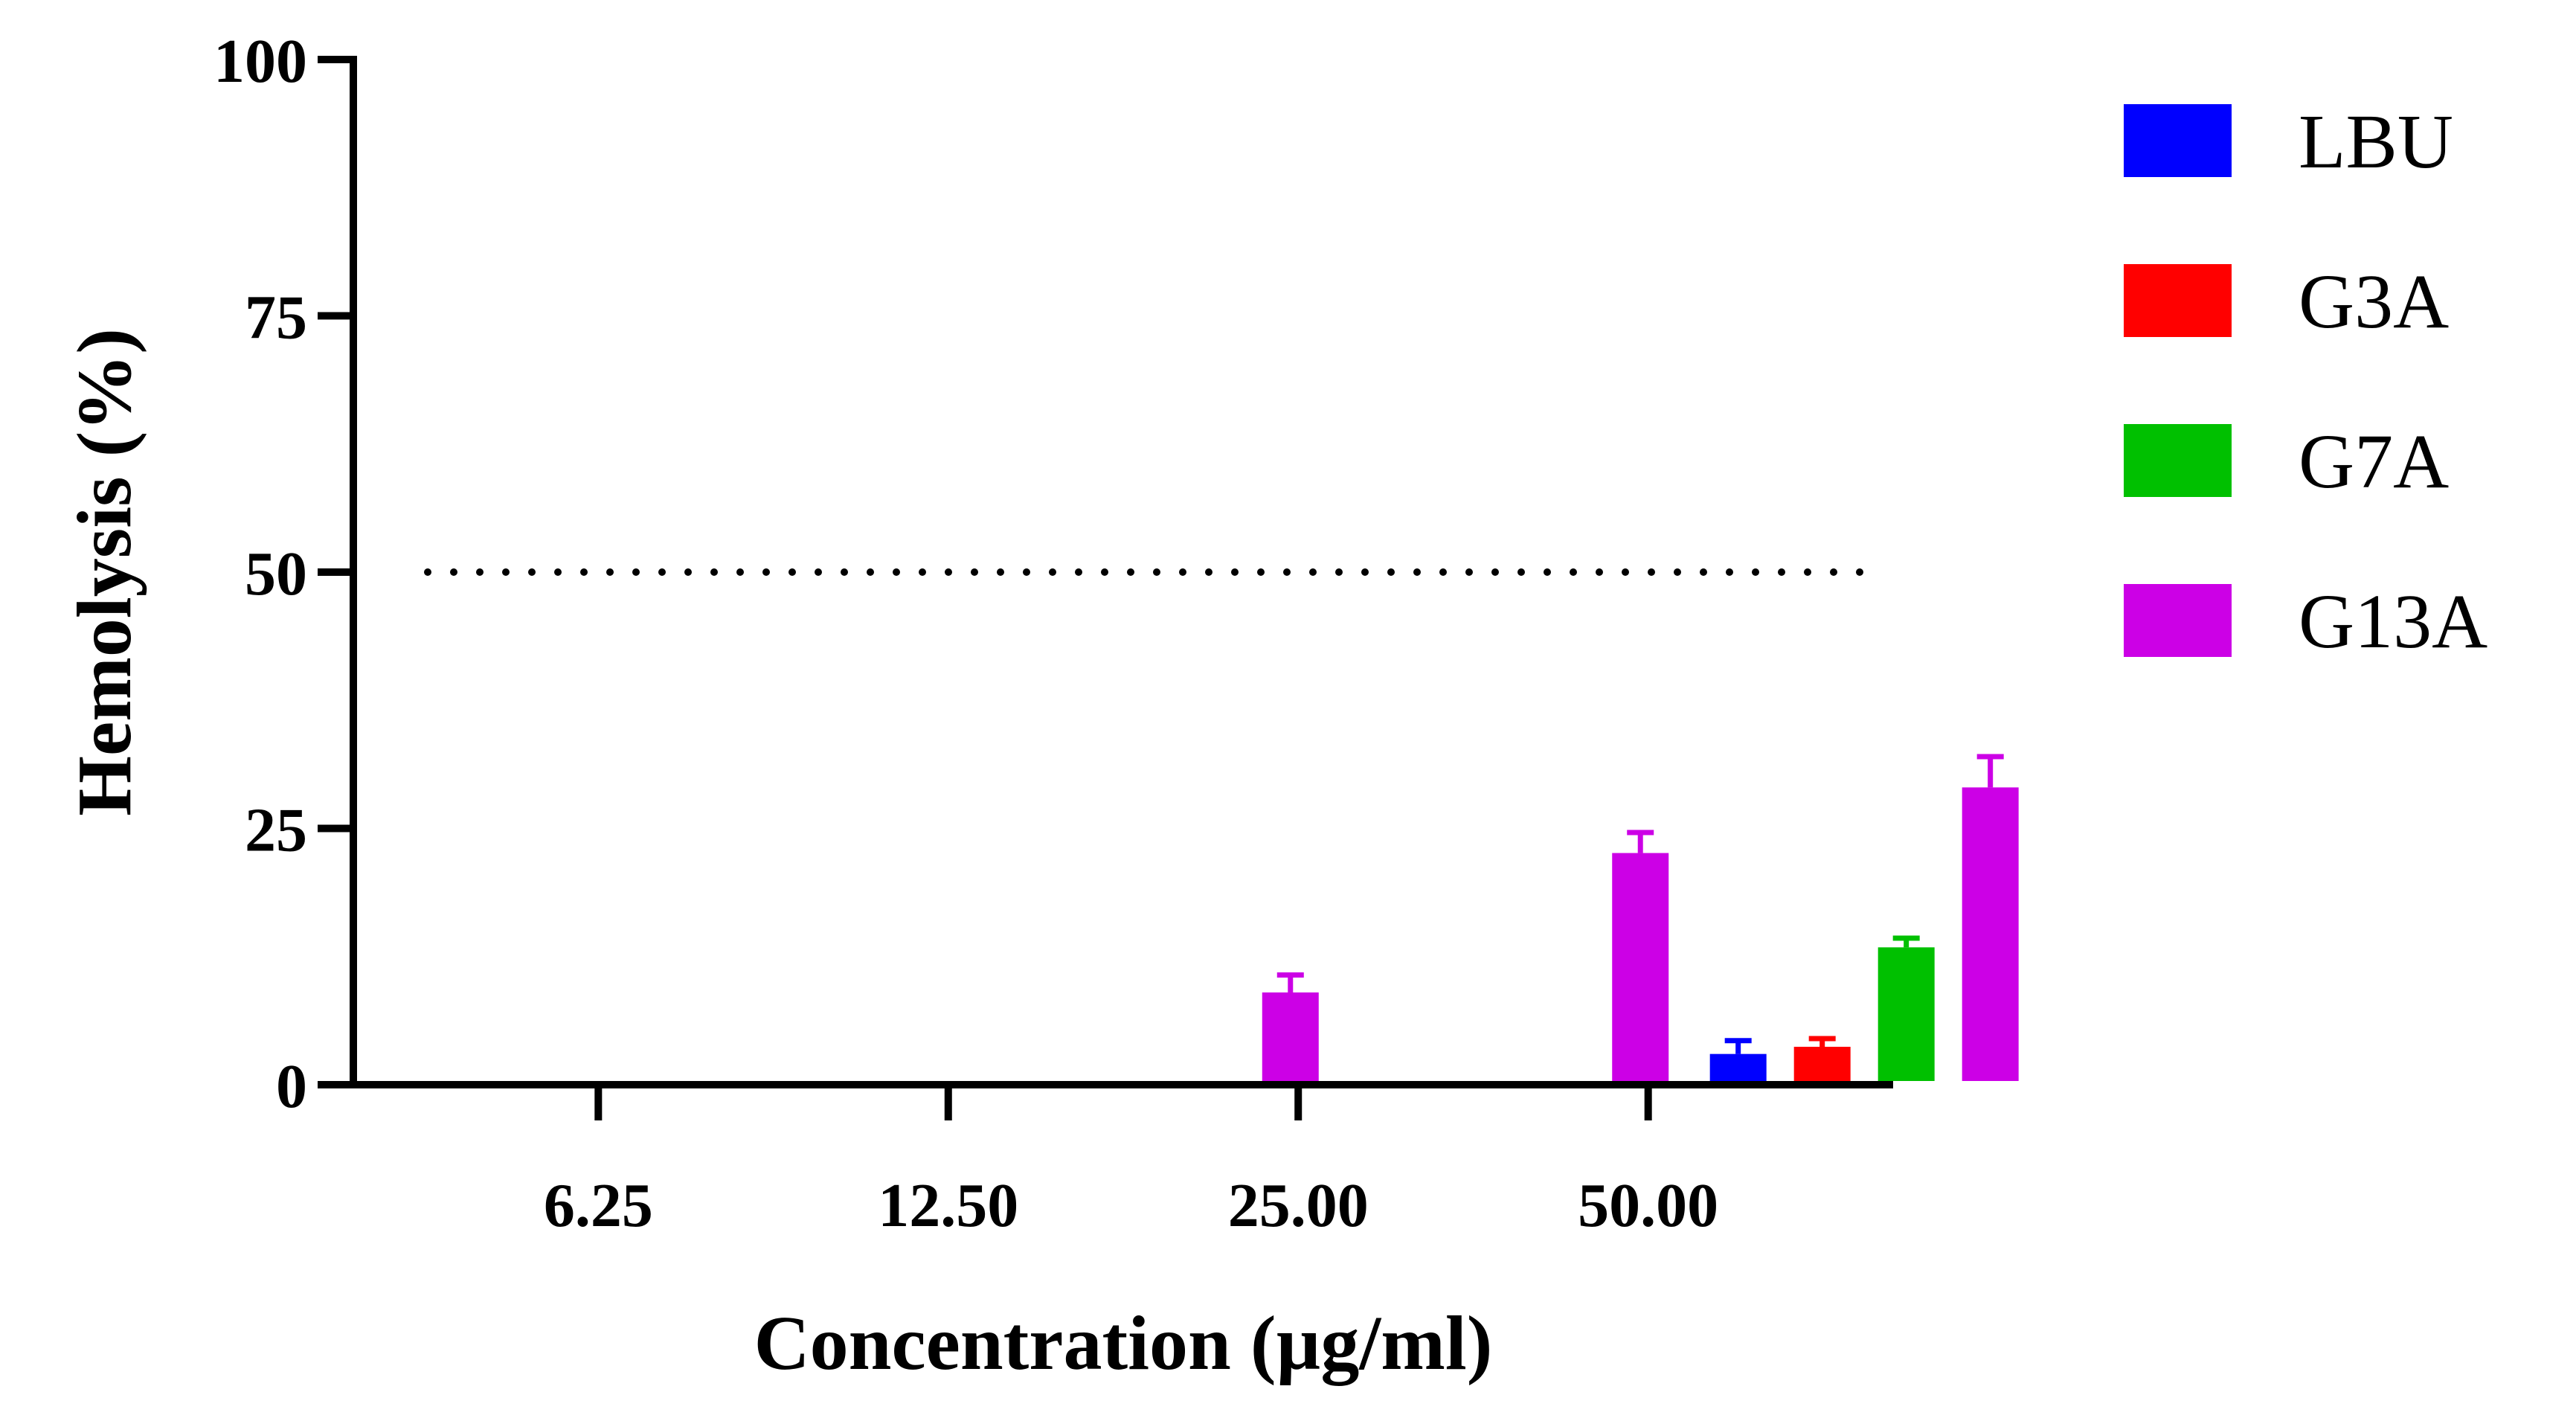  What do you see at coordinates (276, 831) in the screenshot?
I see `y-tick-label: 25` at bounding box center [276, 831].